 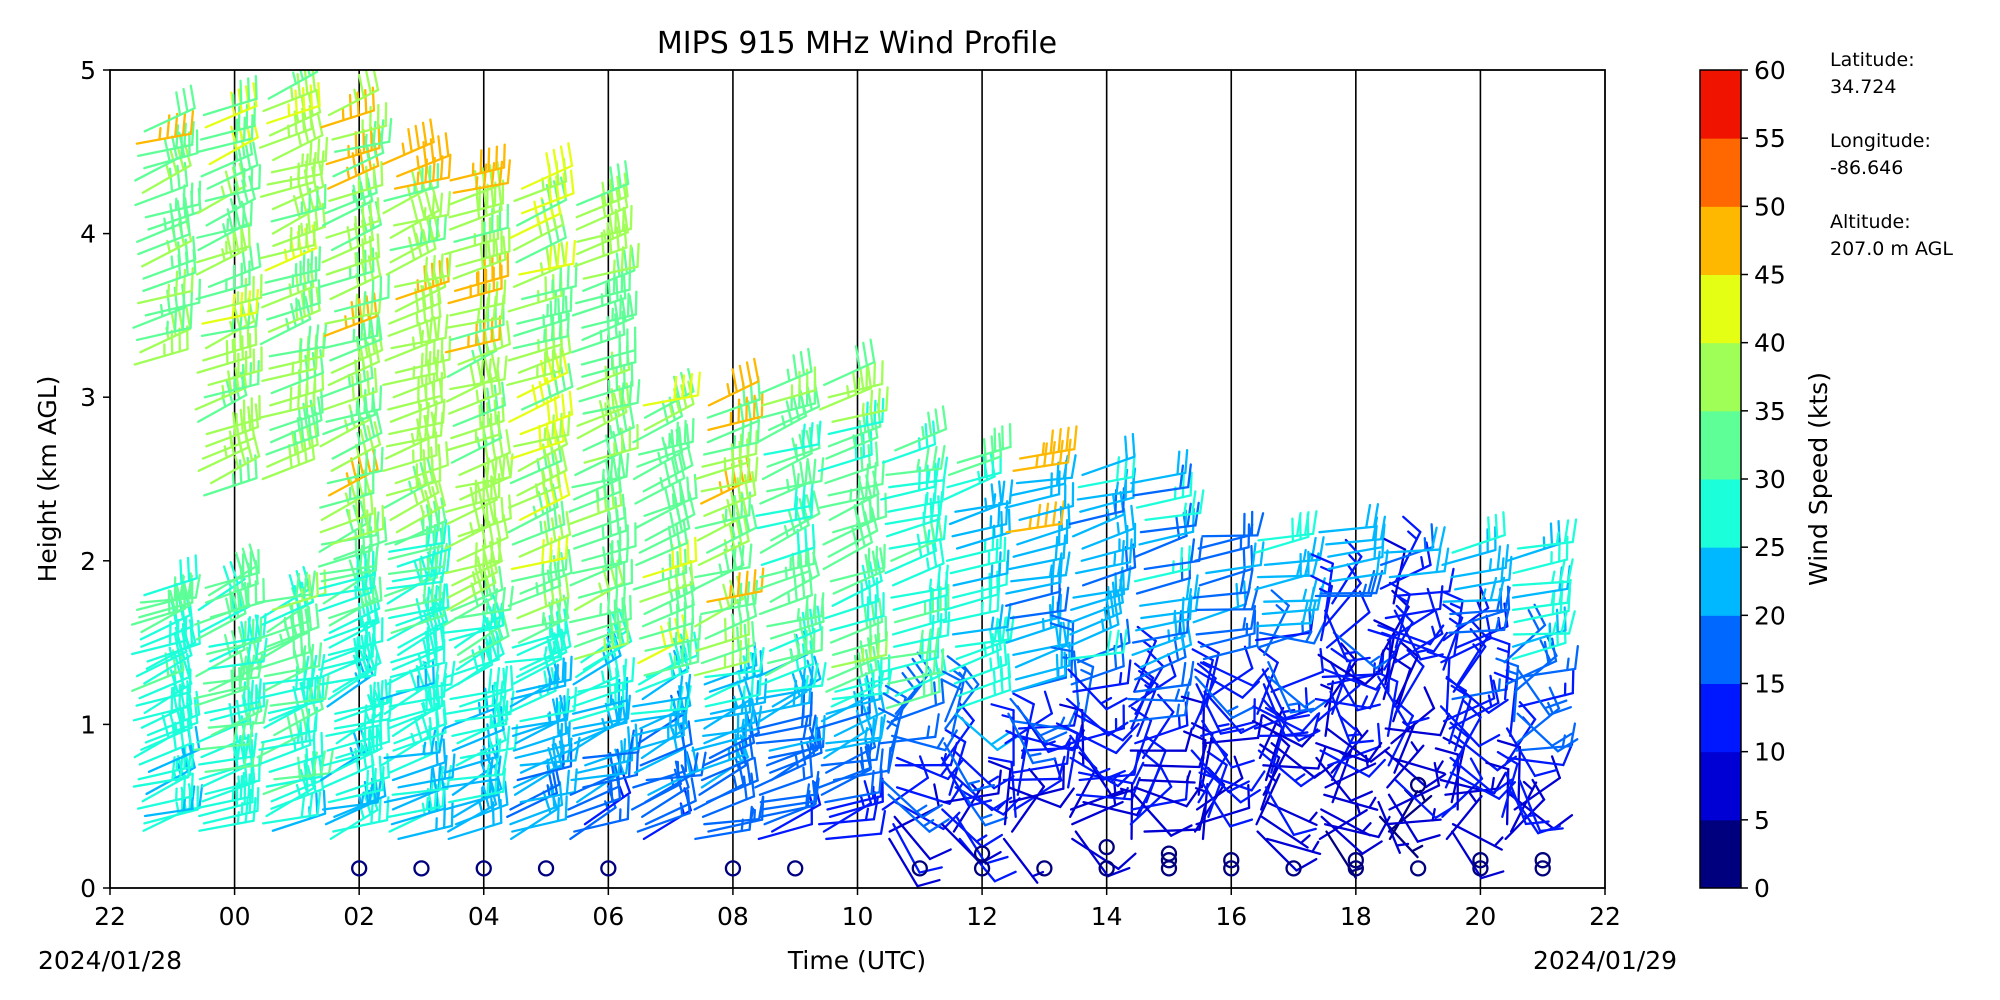 I want to click on y-tick-label: 1, so click(x=88, y=724).